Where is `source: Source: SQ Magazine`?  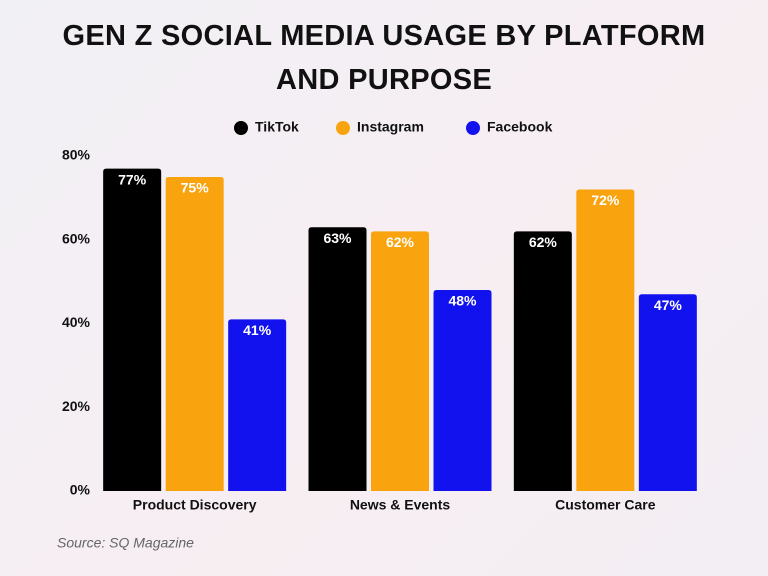 source: Source: SQ Magazine is located at coordinates (125, 543).